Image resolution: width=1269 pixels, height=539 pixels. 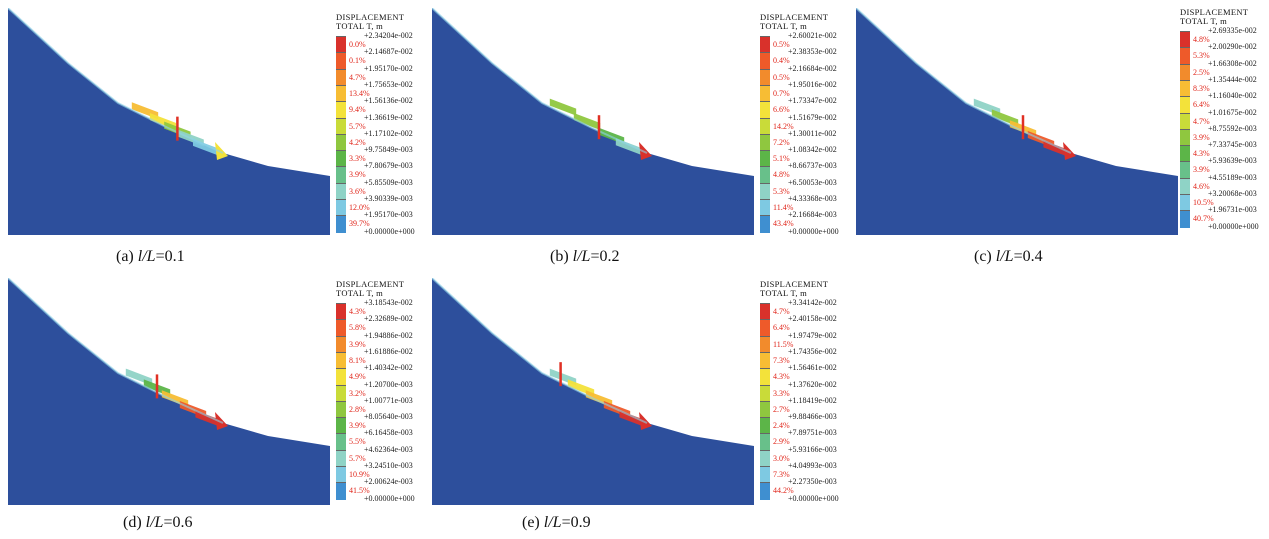 What do you see at coordinates (388, 166) in the screenshot?
I see `legend-value: +7.80679e-003` at bounding box center [388, 166].